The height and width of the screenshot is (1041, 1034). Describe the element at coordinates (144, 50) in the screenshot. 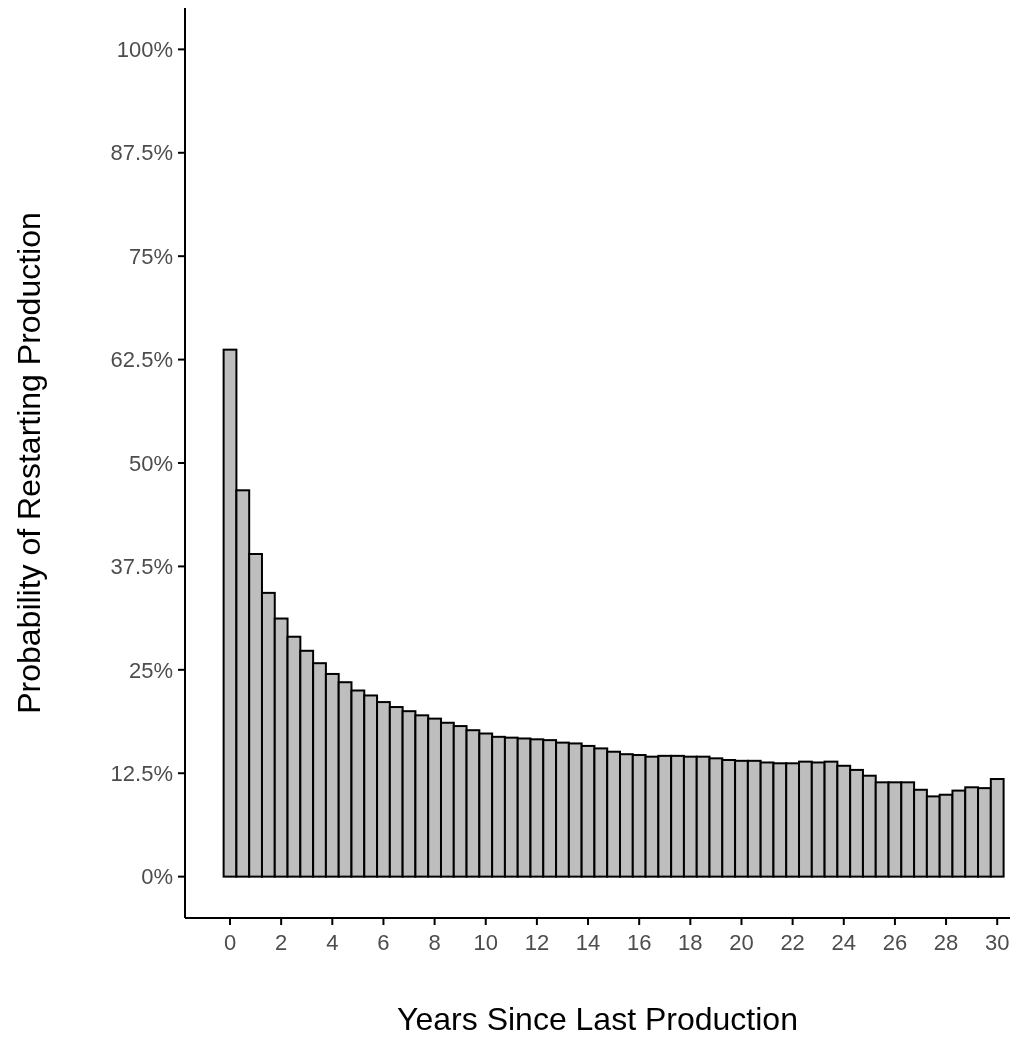

I see `y-tick-label: 100%` at that location.